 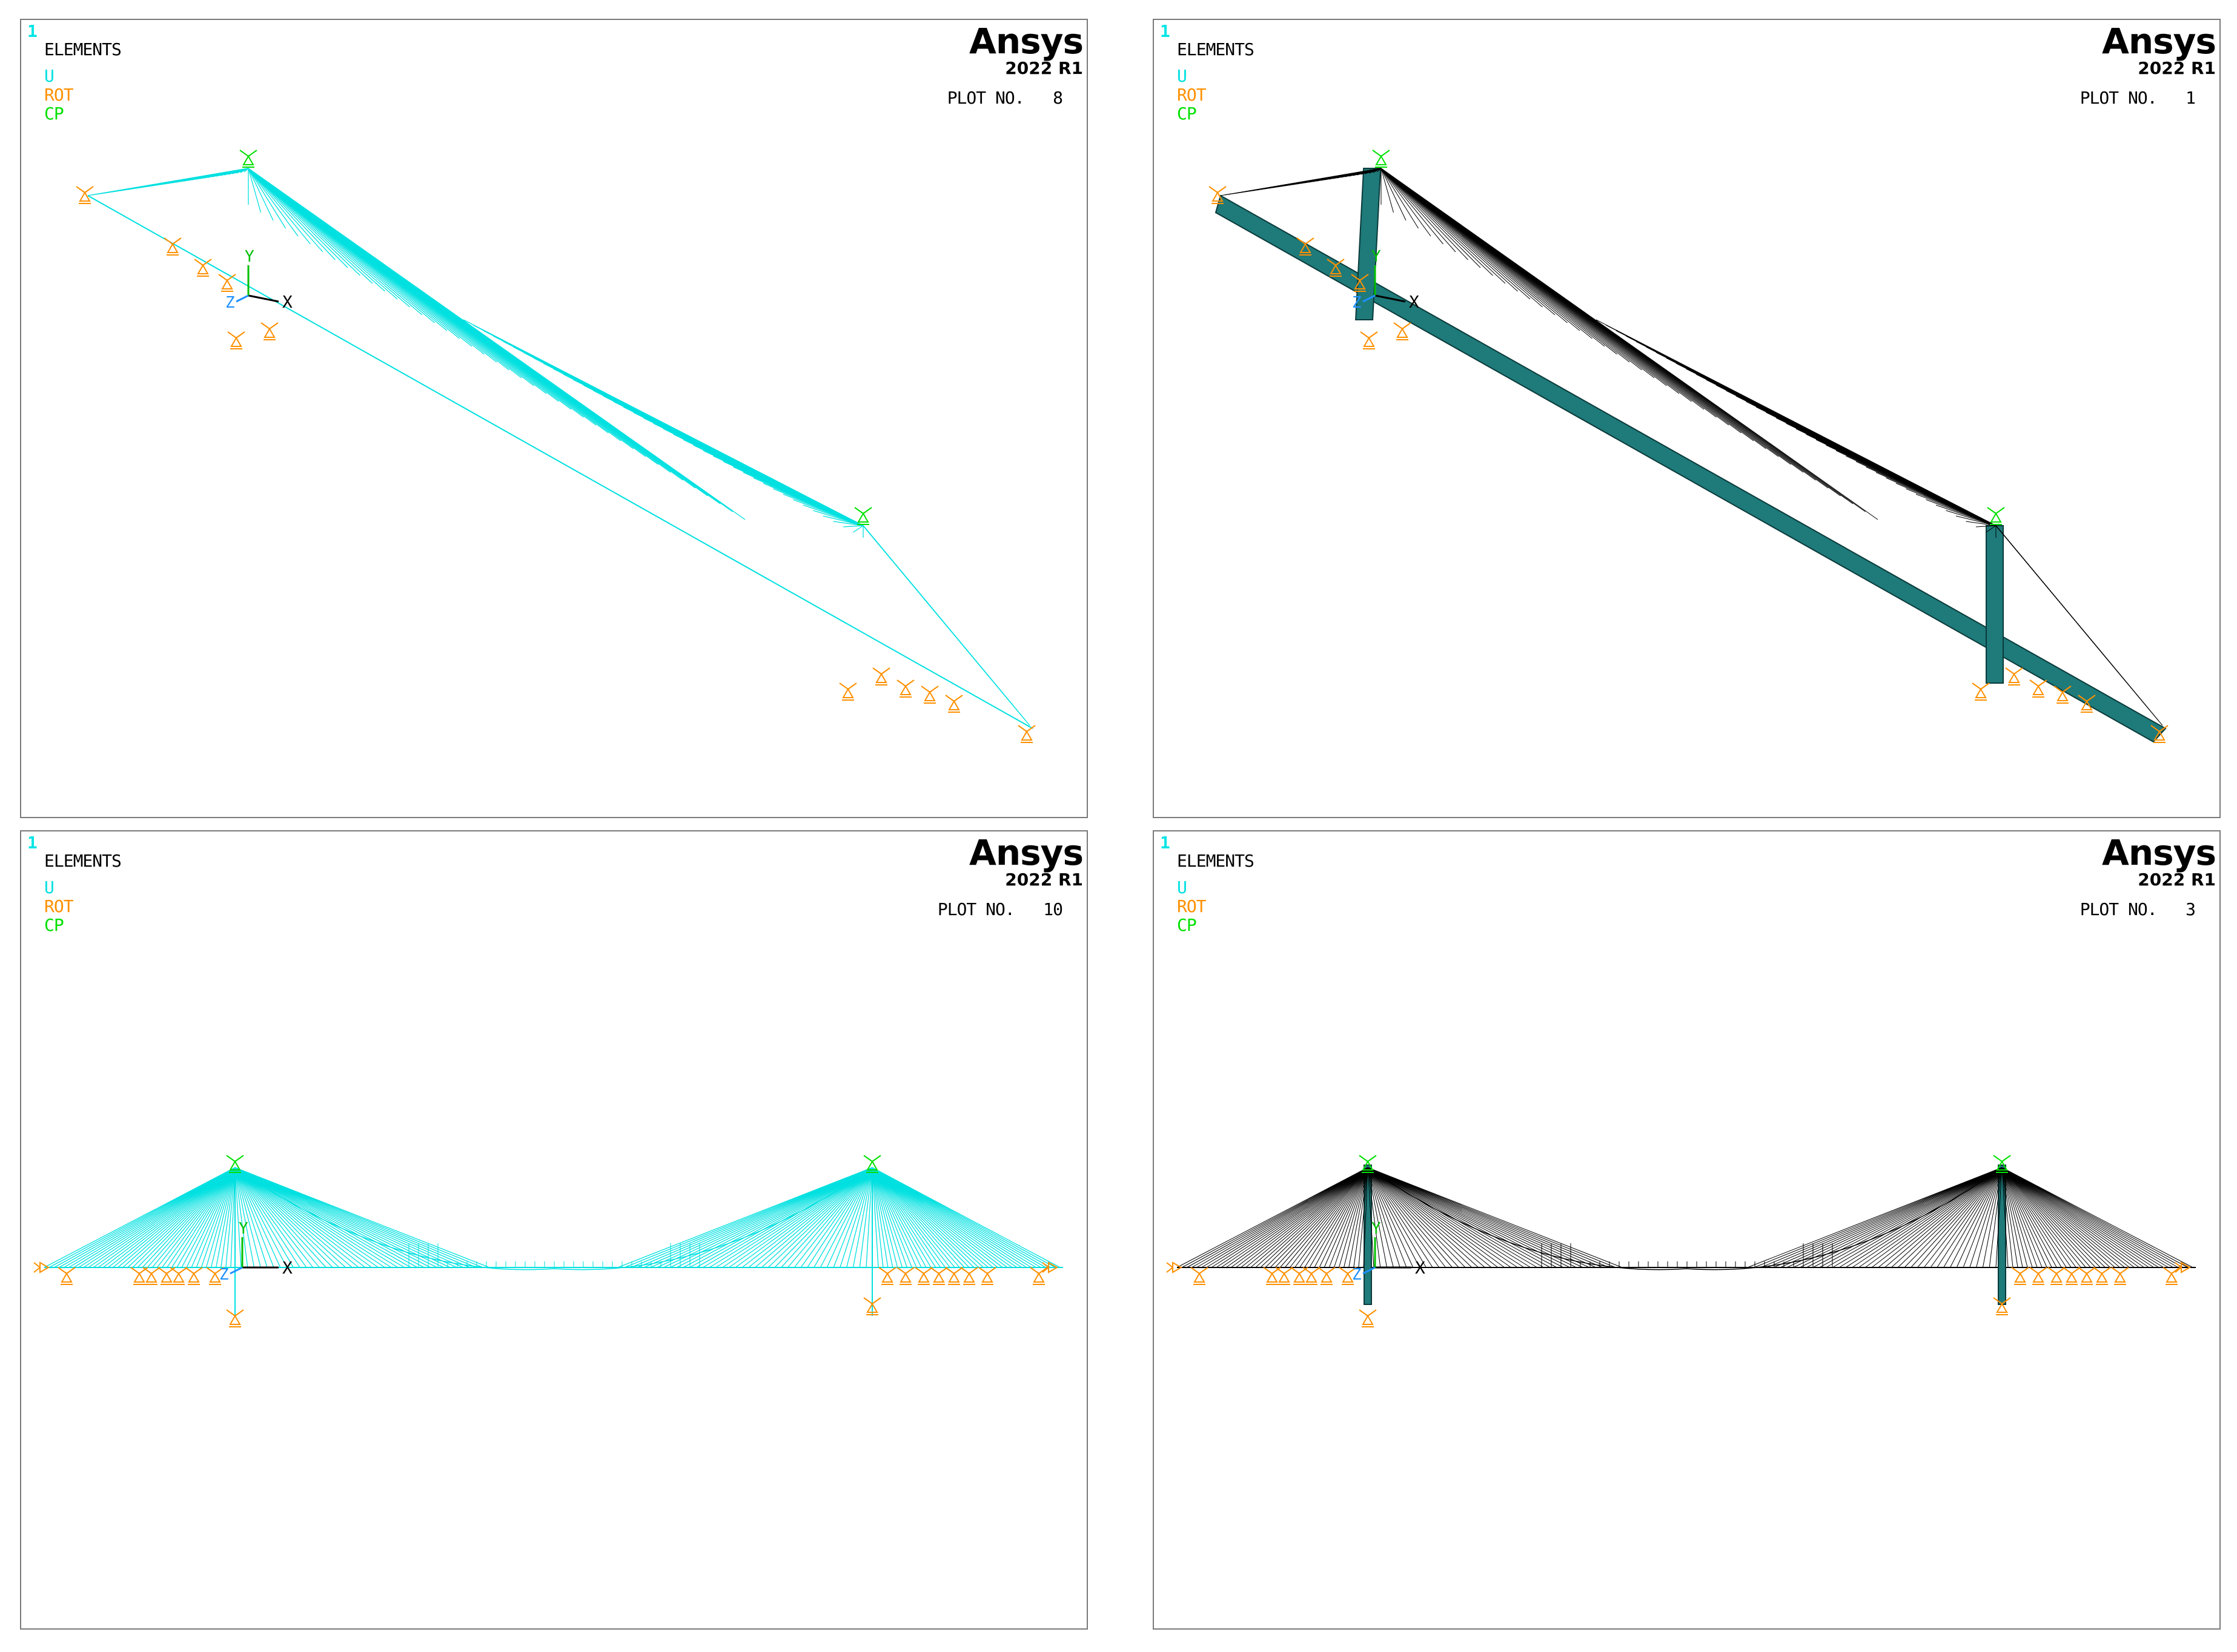 I want to click on supports, so click(x=546, y=1241).